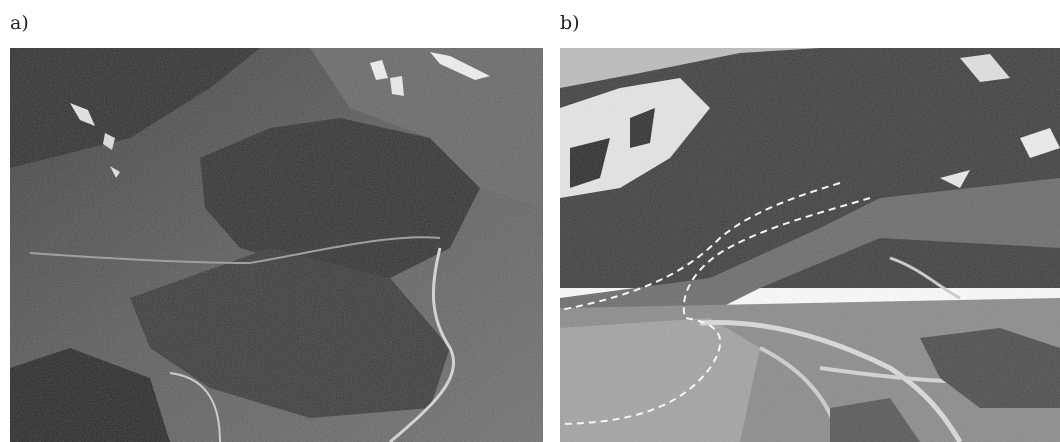 This screenshot has height=442, width=1060. Describe the element at coordinates (19, 23) in the screenshot. I see `panel-label-a: a)` at that location.